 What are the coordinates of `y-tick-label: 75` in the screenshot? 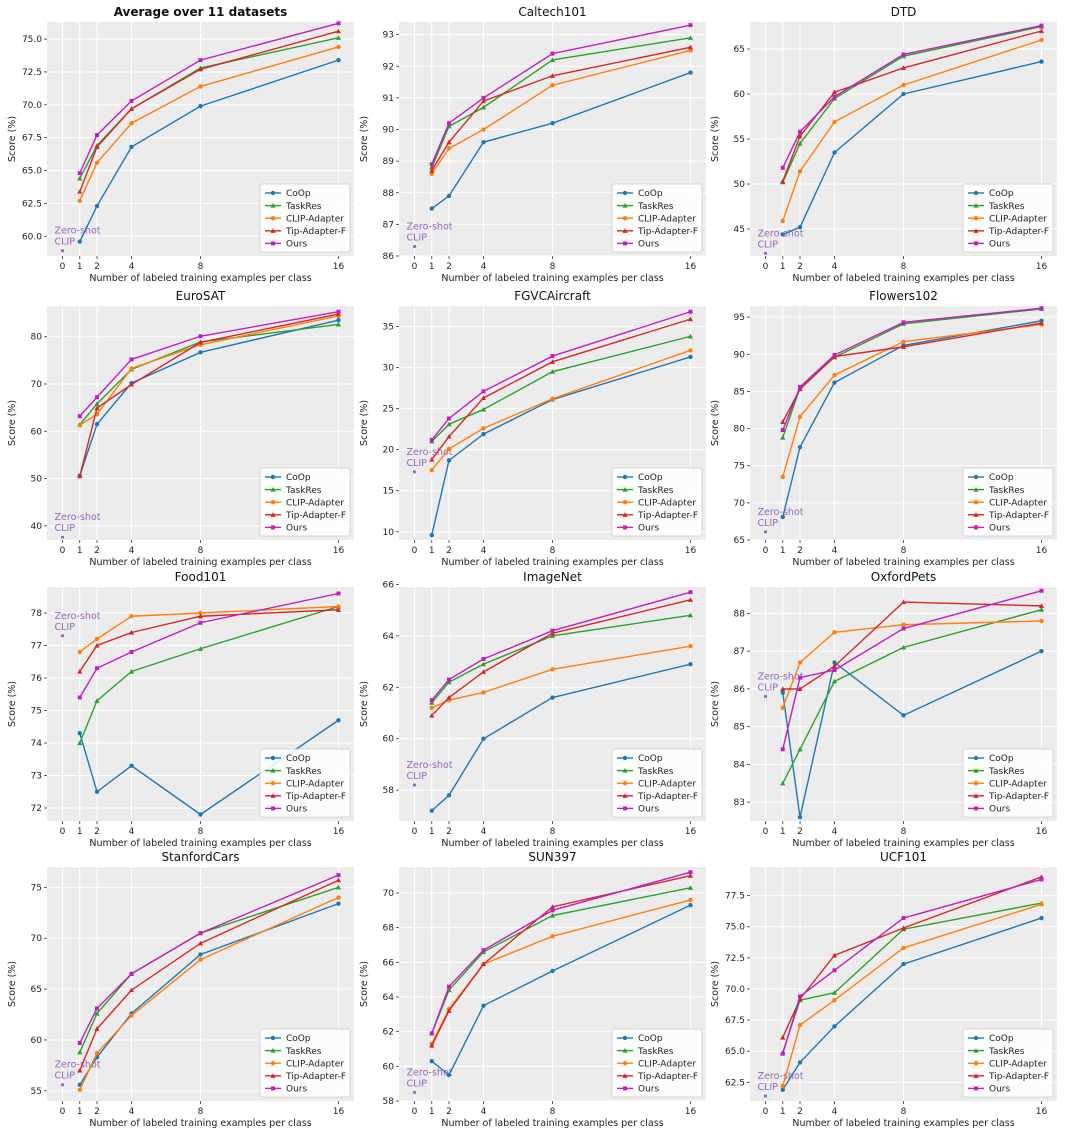 It's located at (36, 888).